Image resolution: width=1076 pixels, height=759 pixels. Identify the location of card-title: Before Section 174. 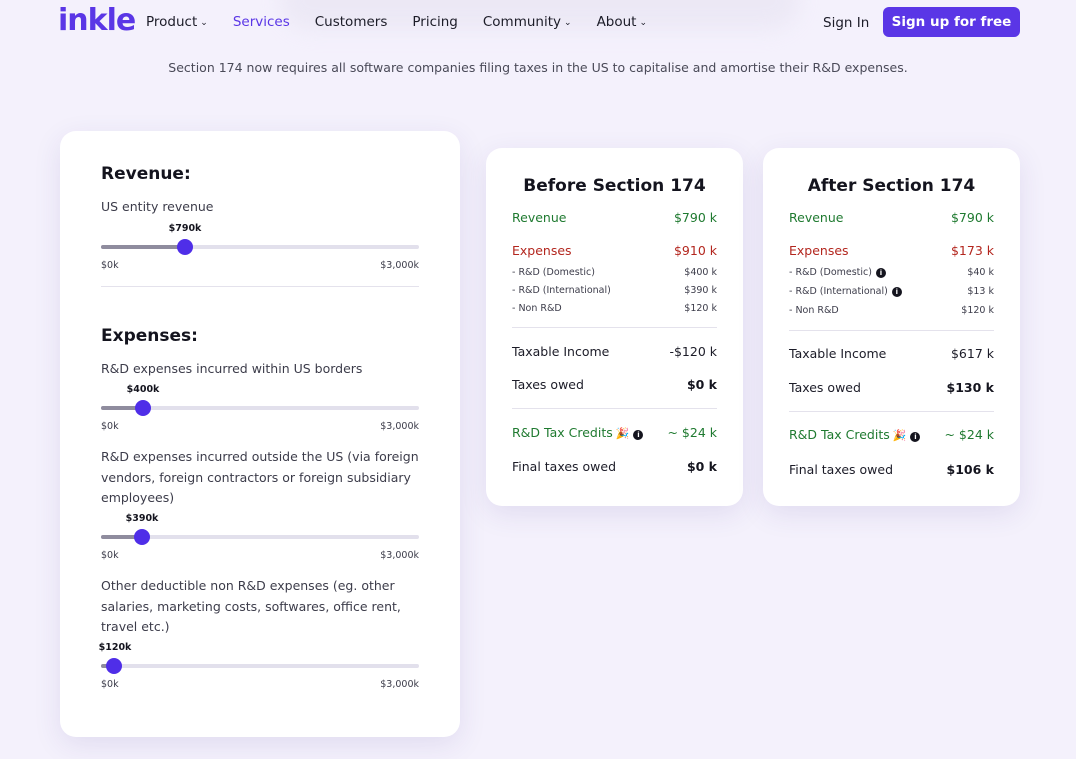
(614, 186).